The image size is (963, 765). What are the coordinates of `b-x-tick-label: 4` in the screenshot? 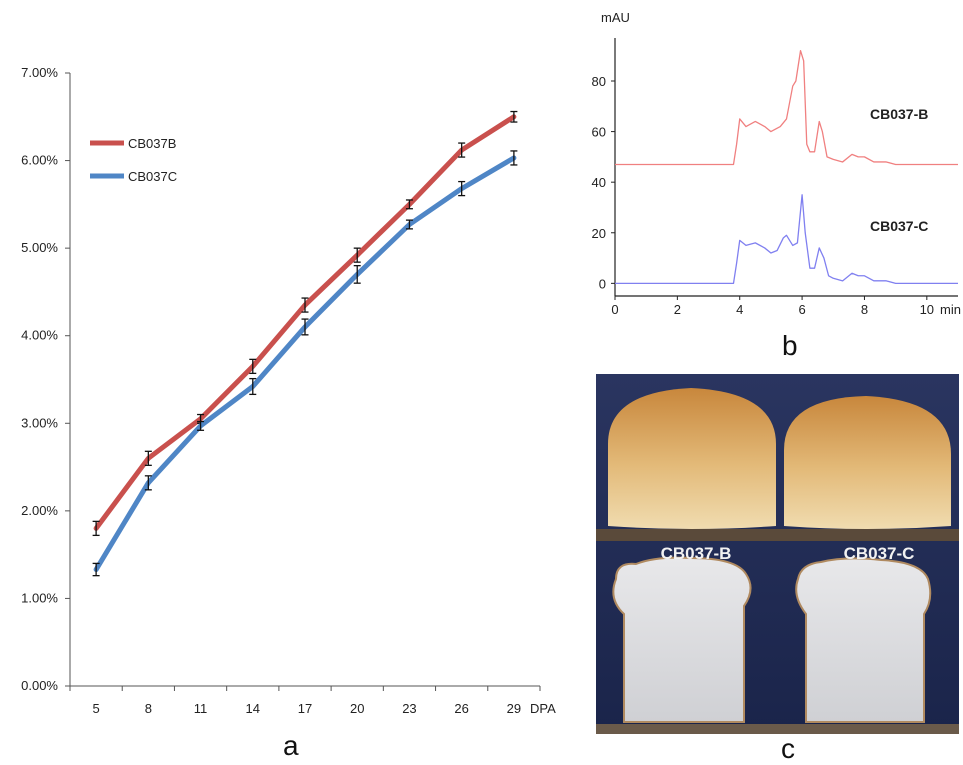 It's located at (739, 309).